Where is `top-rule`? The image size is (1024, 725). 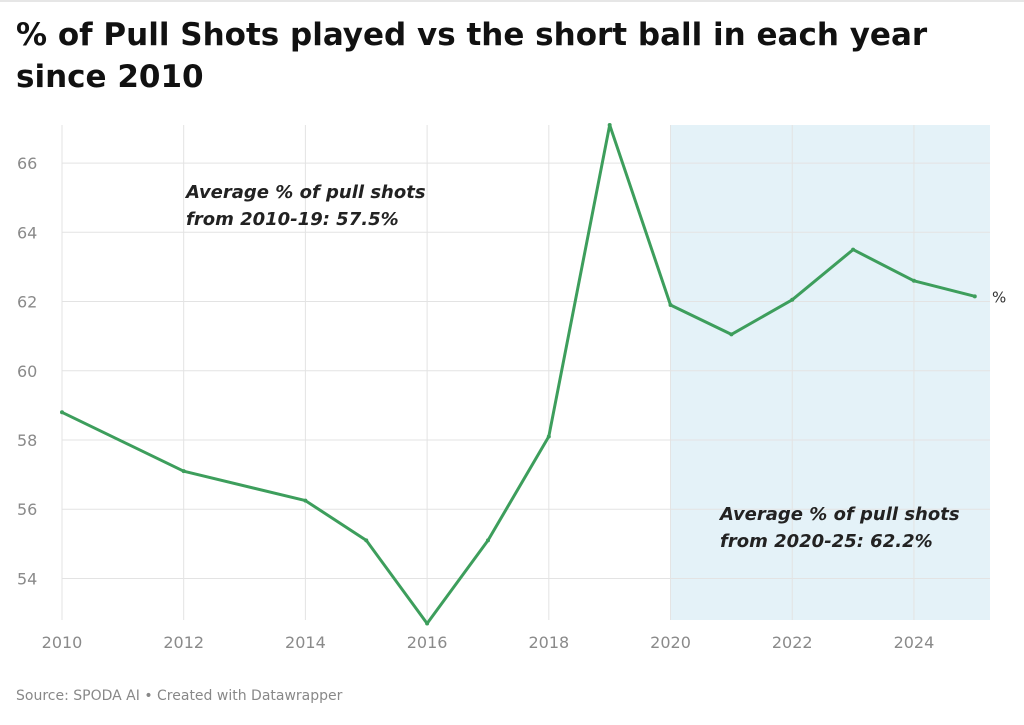
top-rule is located at coordinates (512, 1).